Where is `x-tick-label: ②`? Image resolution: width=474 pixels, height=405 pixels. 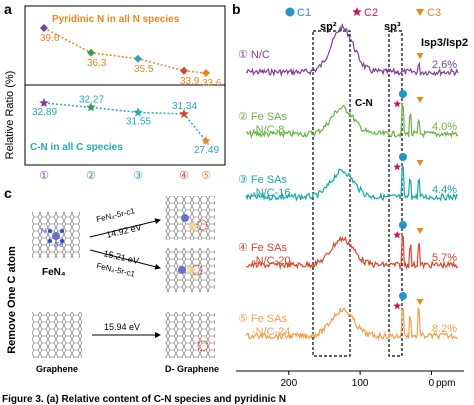 x-tick-label: ② is located at coordinates (91, 176).